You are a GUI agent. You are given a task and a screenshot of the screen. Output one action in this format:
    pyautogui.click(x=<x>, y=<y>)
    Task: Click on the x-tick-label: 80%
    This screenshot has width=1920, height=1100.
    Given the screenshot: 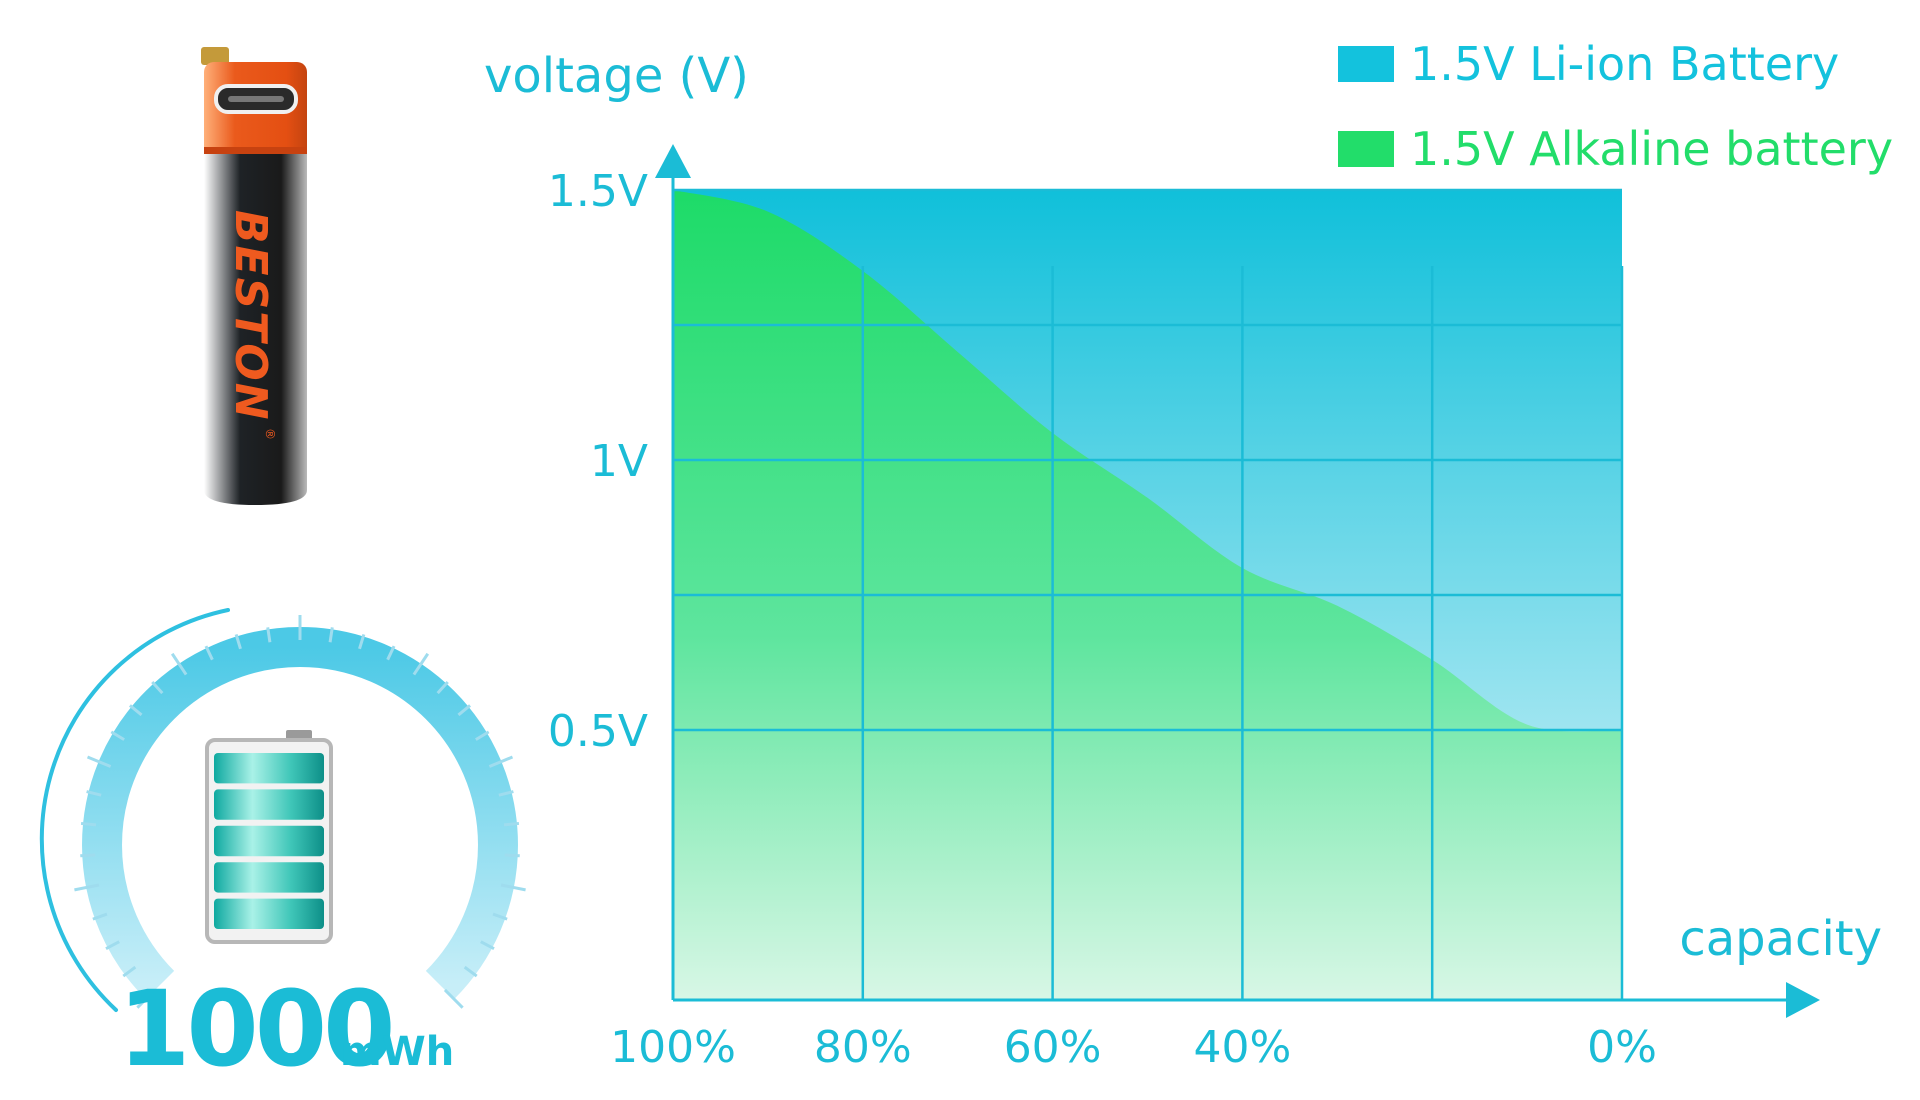 What is the action you would take?
    pyautogui.click(x=863, y=1047)
    